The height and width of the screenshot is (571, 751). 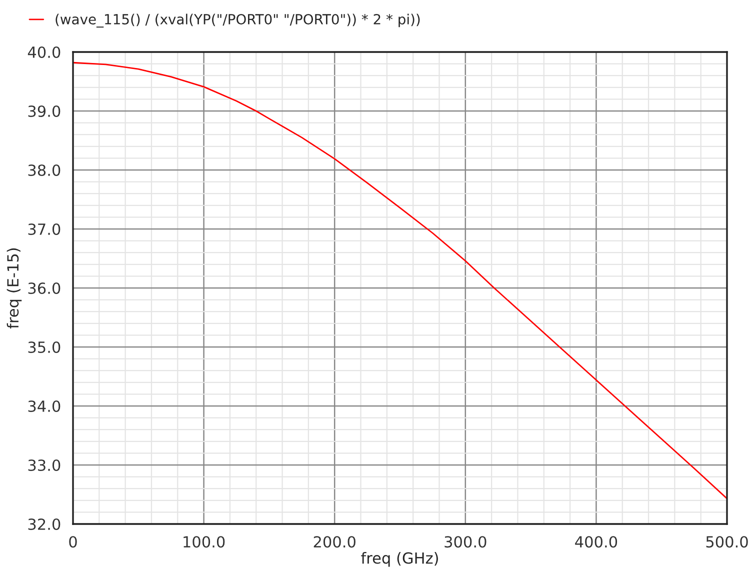 I want to click on x-tick-label: 400.0, so click(x=596, y=542).